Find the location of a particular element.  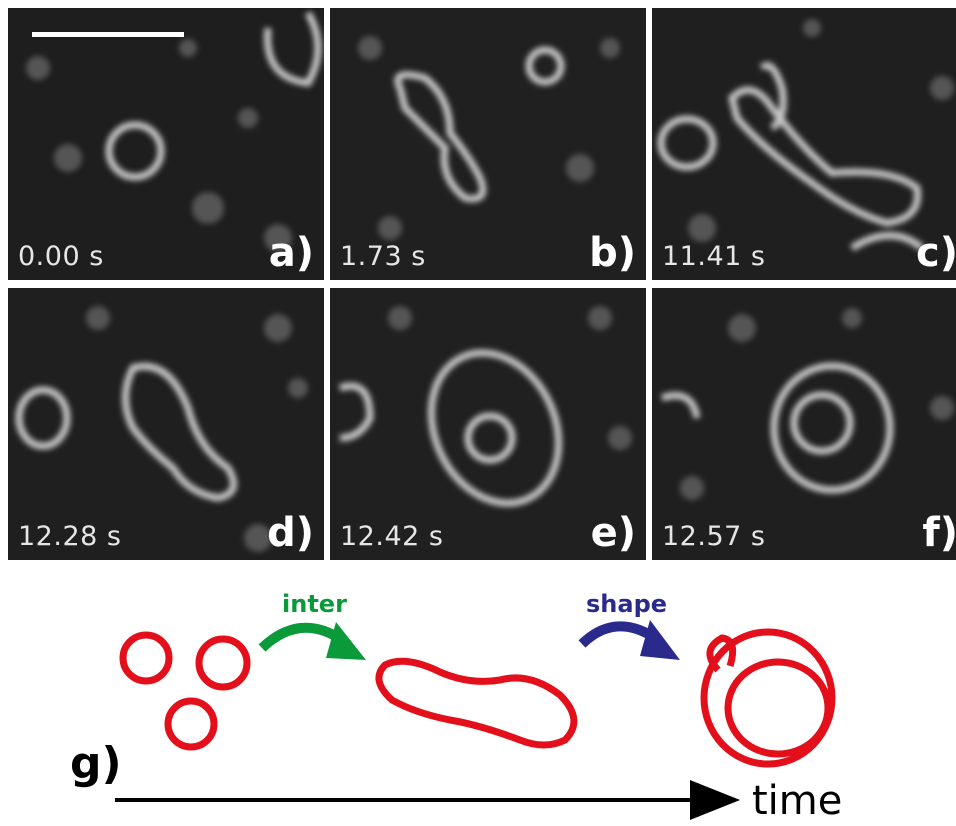

timestamp-a: 0.00 s is located at coordinates (61, 256).